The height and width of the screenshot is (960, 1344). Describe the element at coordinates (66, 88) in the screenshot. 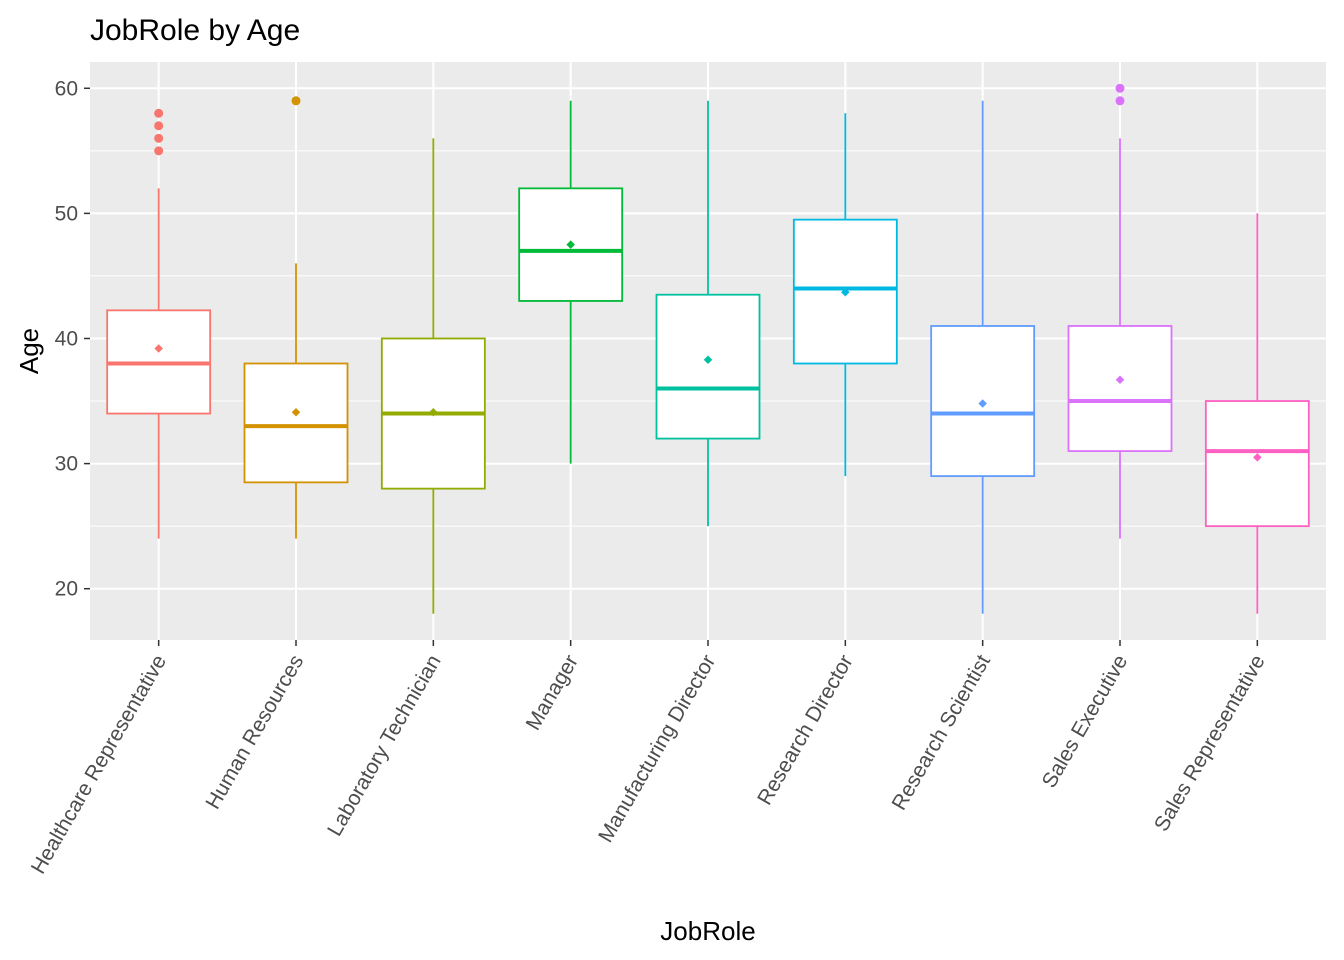

I see `y-tick-label: 60` at that location.